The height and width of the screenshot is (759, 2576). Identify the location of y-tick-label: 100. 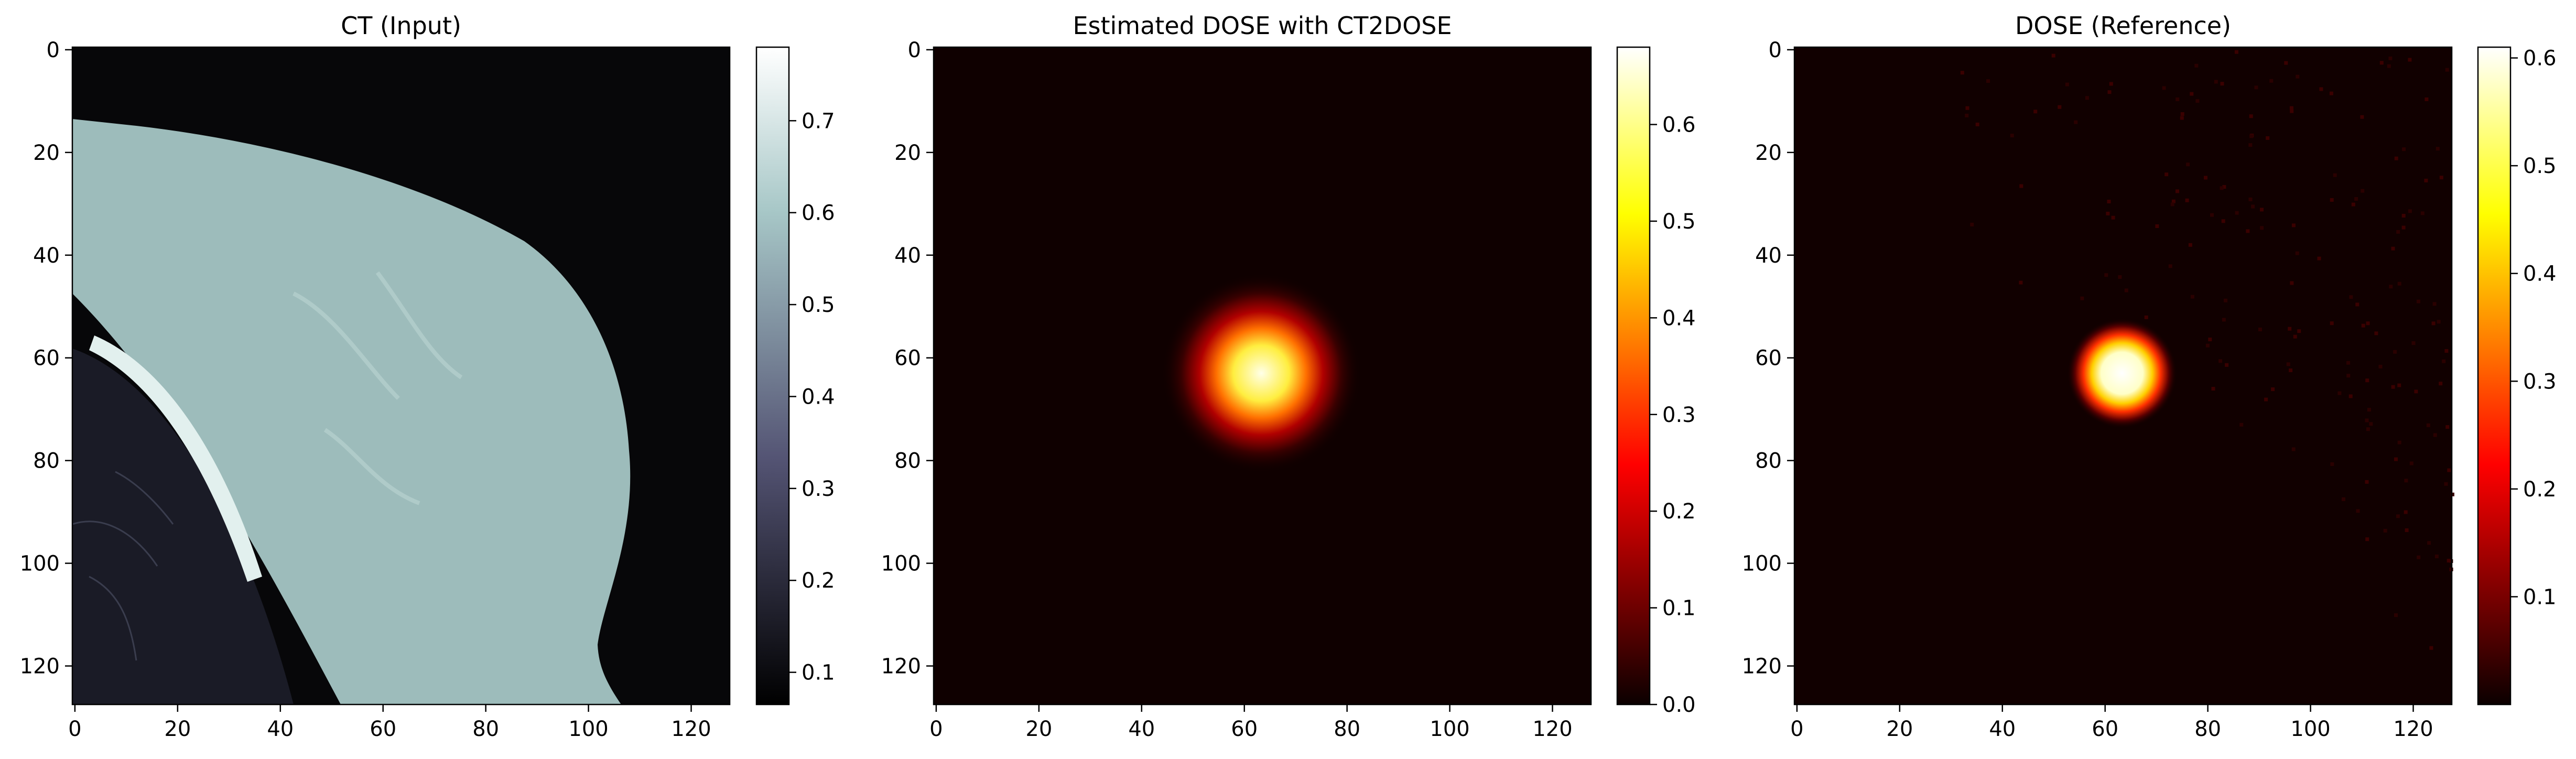
(40, 564).